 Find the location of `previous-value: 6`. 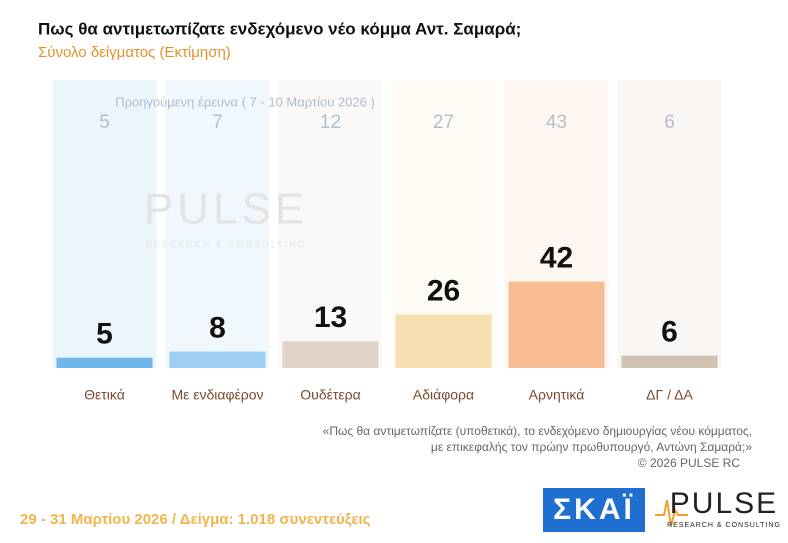

previous-value: 6 is located at coordinates (669, 122).